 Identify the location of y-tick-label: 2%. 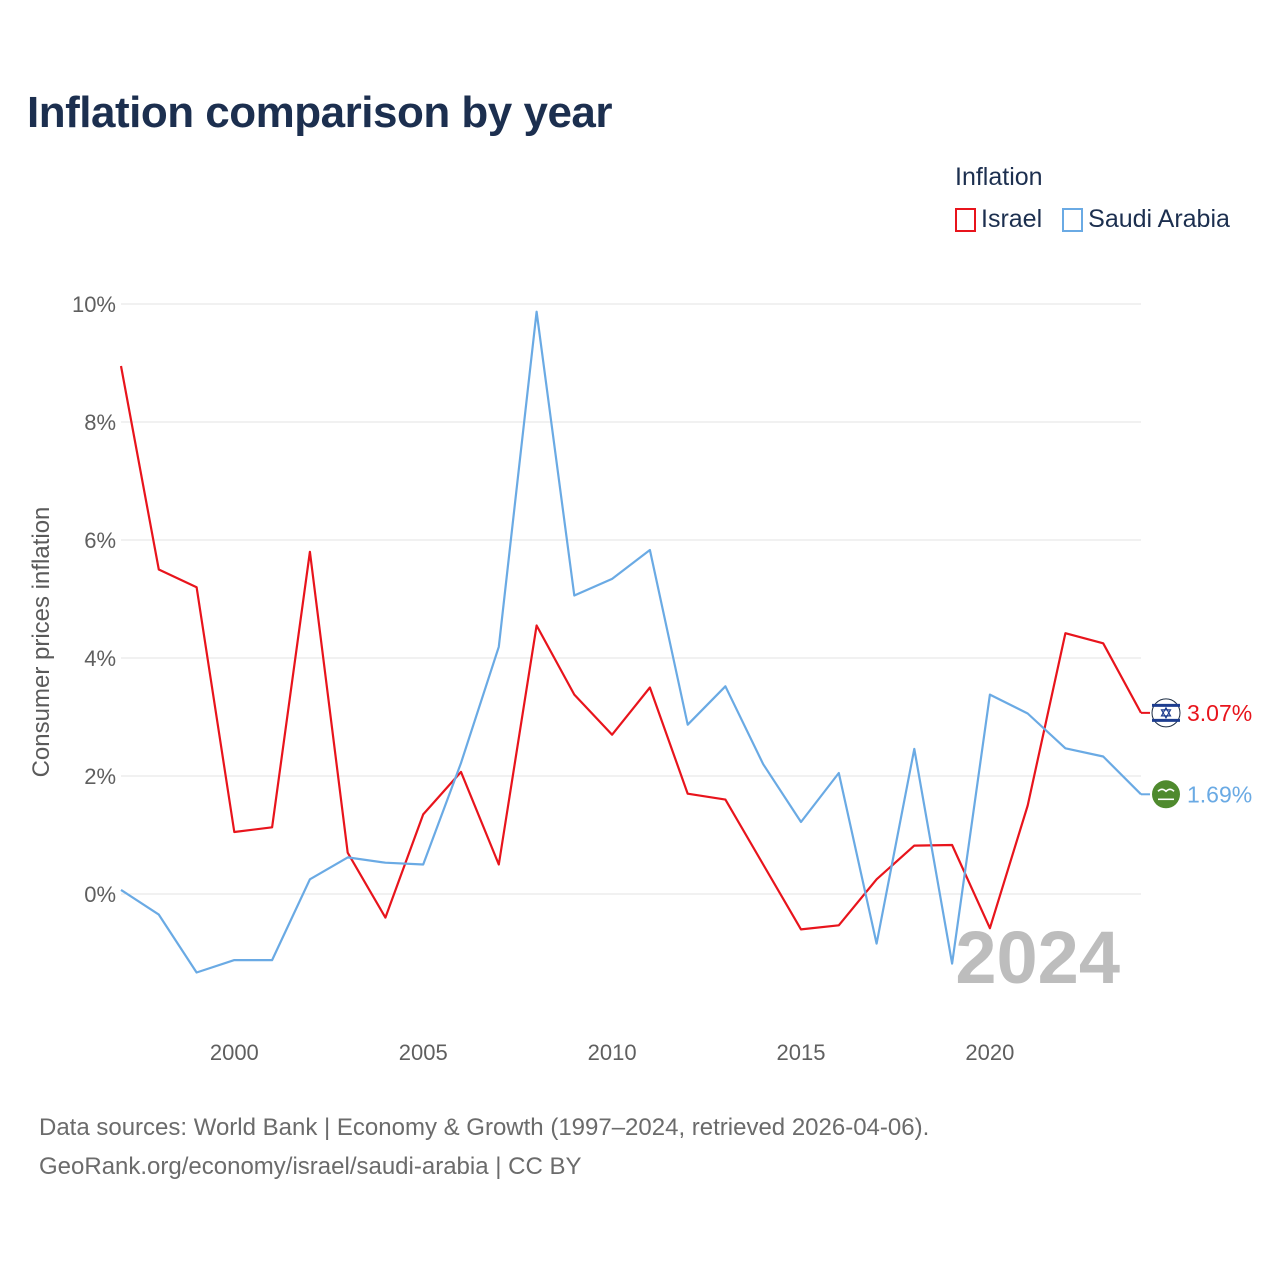
(100, 776).